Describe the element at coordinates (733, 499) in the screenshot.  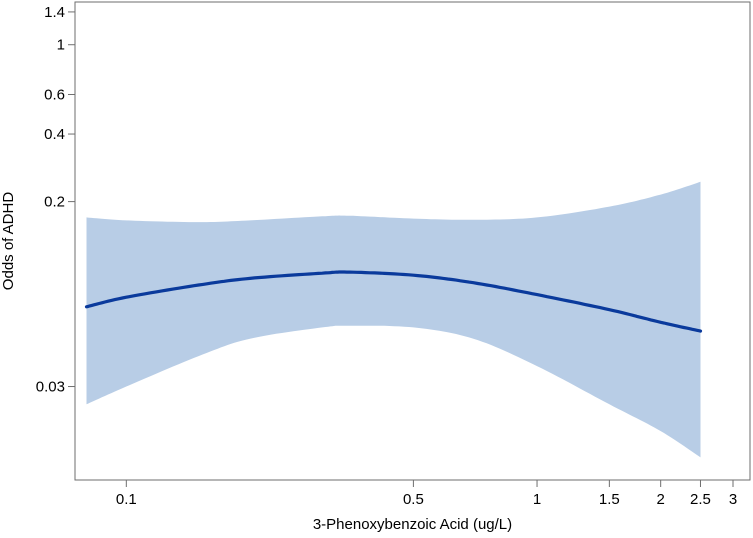
I see `x-tick-label: 3` at that location.